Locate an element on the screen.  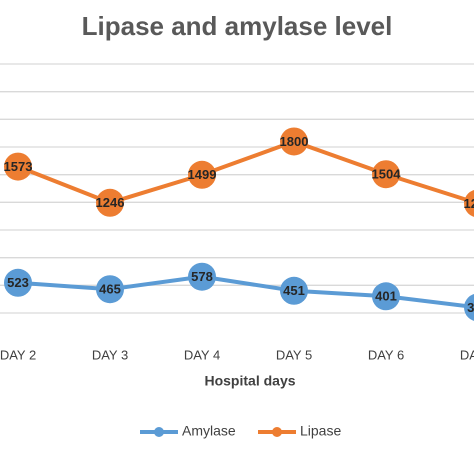
data-label: 465 is located at coordinates (110, 289).